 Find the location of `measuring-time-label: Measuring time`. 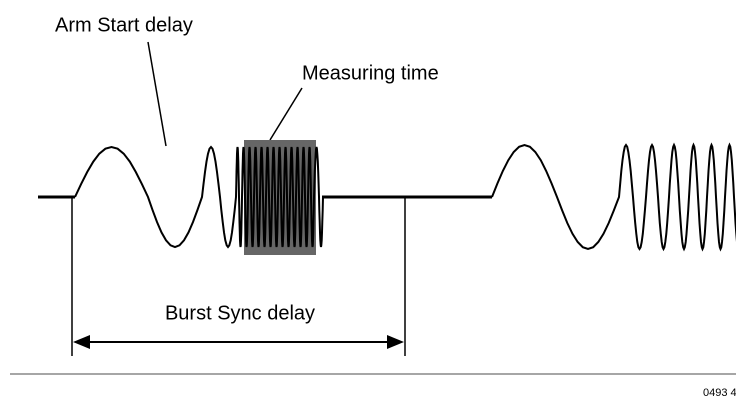

measuring-time-label: Measuring time is located at coordinates (370, 73).